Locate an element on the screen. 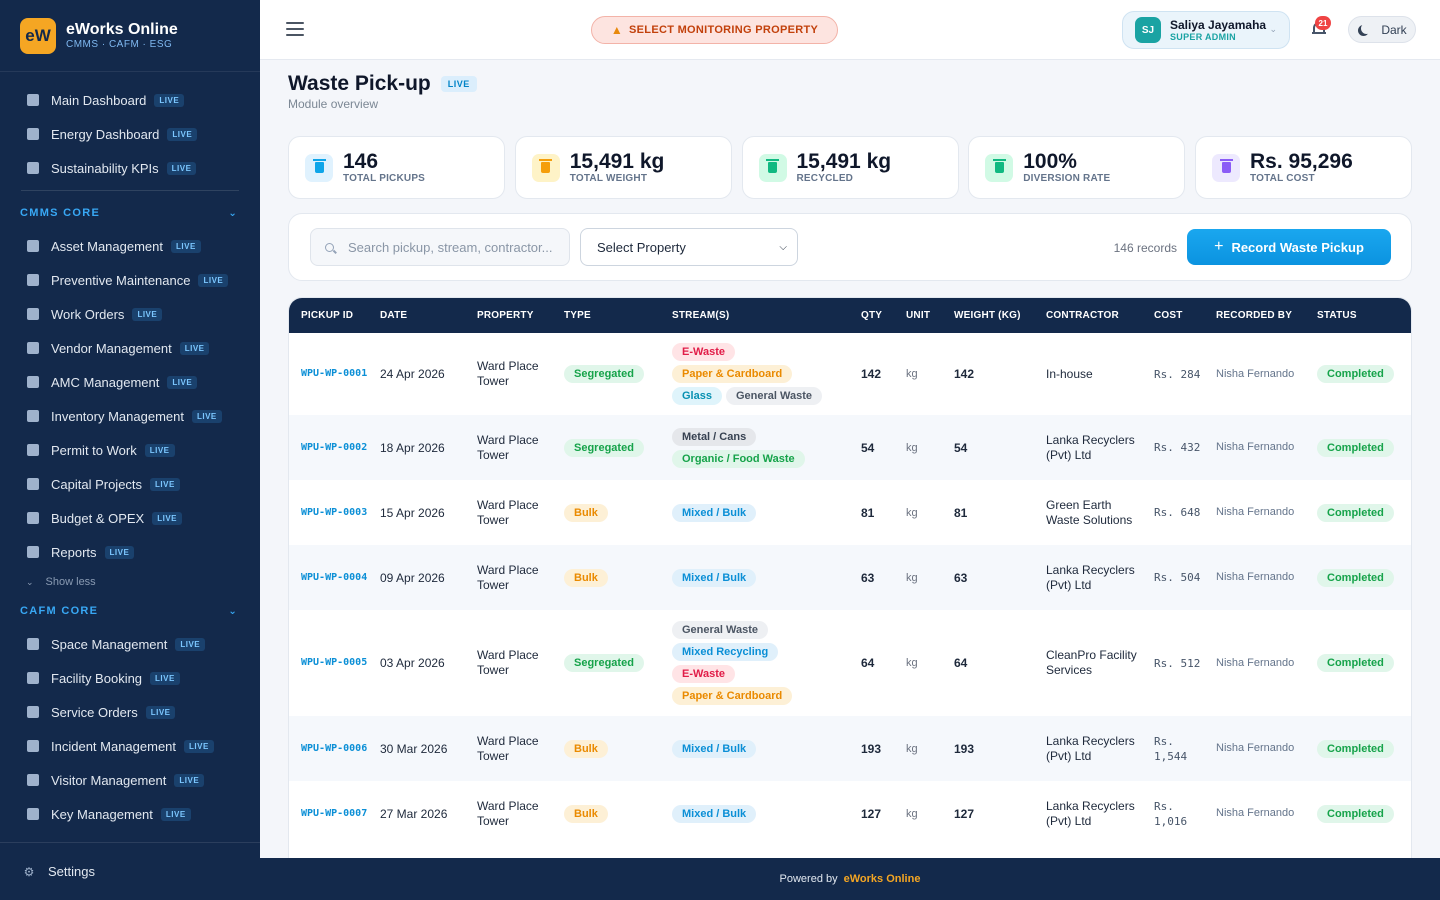 This screenshot has height=900, width=1440. gear-icon: ⚙ is located at coordinates (29, 871).